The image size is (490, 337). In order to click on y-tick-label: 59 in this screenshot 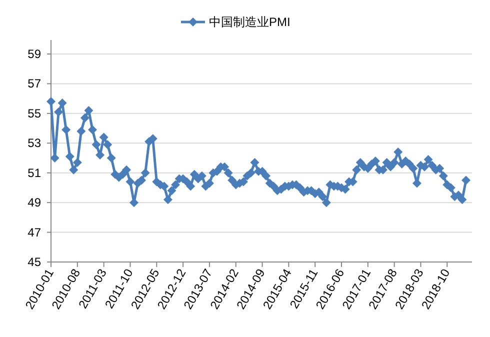, I will do `click(35, 54)`.